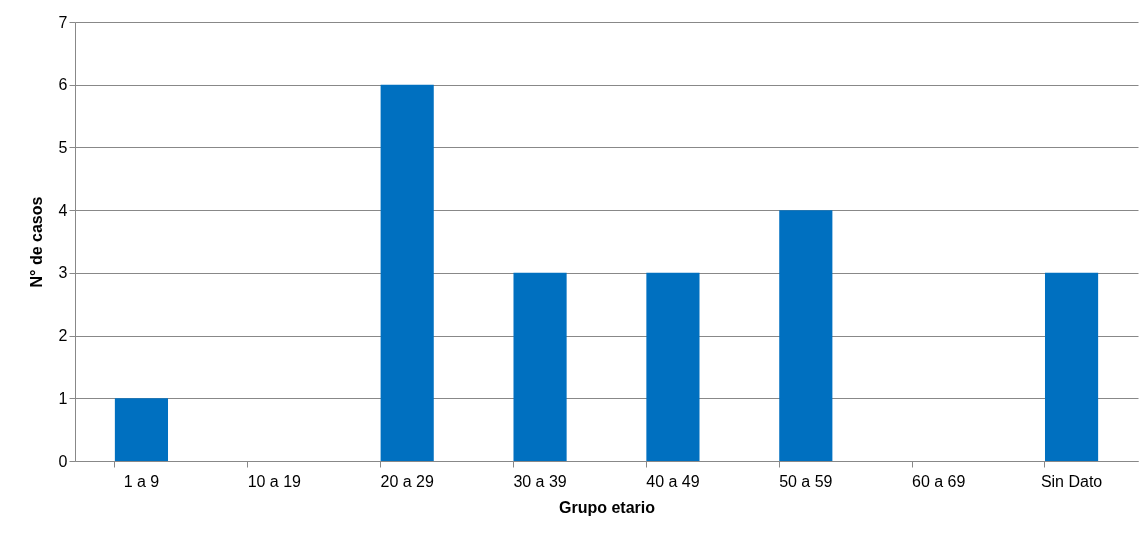 The width and height of the screenshot is (1143, 537). Describe the element at coordinates (938, 481) in the screenshot. I see `x-tick-label: 60 a 69` at that location.